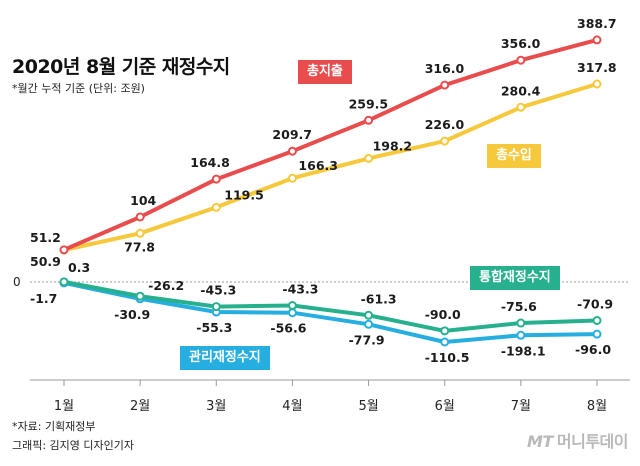 This screenshot has width=640, height=466. What do you see at coordinates (393, 145) in the screenshot?
I see `data-label-revenue: 198.2` at bounding box center [393, 145].